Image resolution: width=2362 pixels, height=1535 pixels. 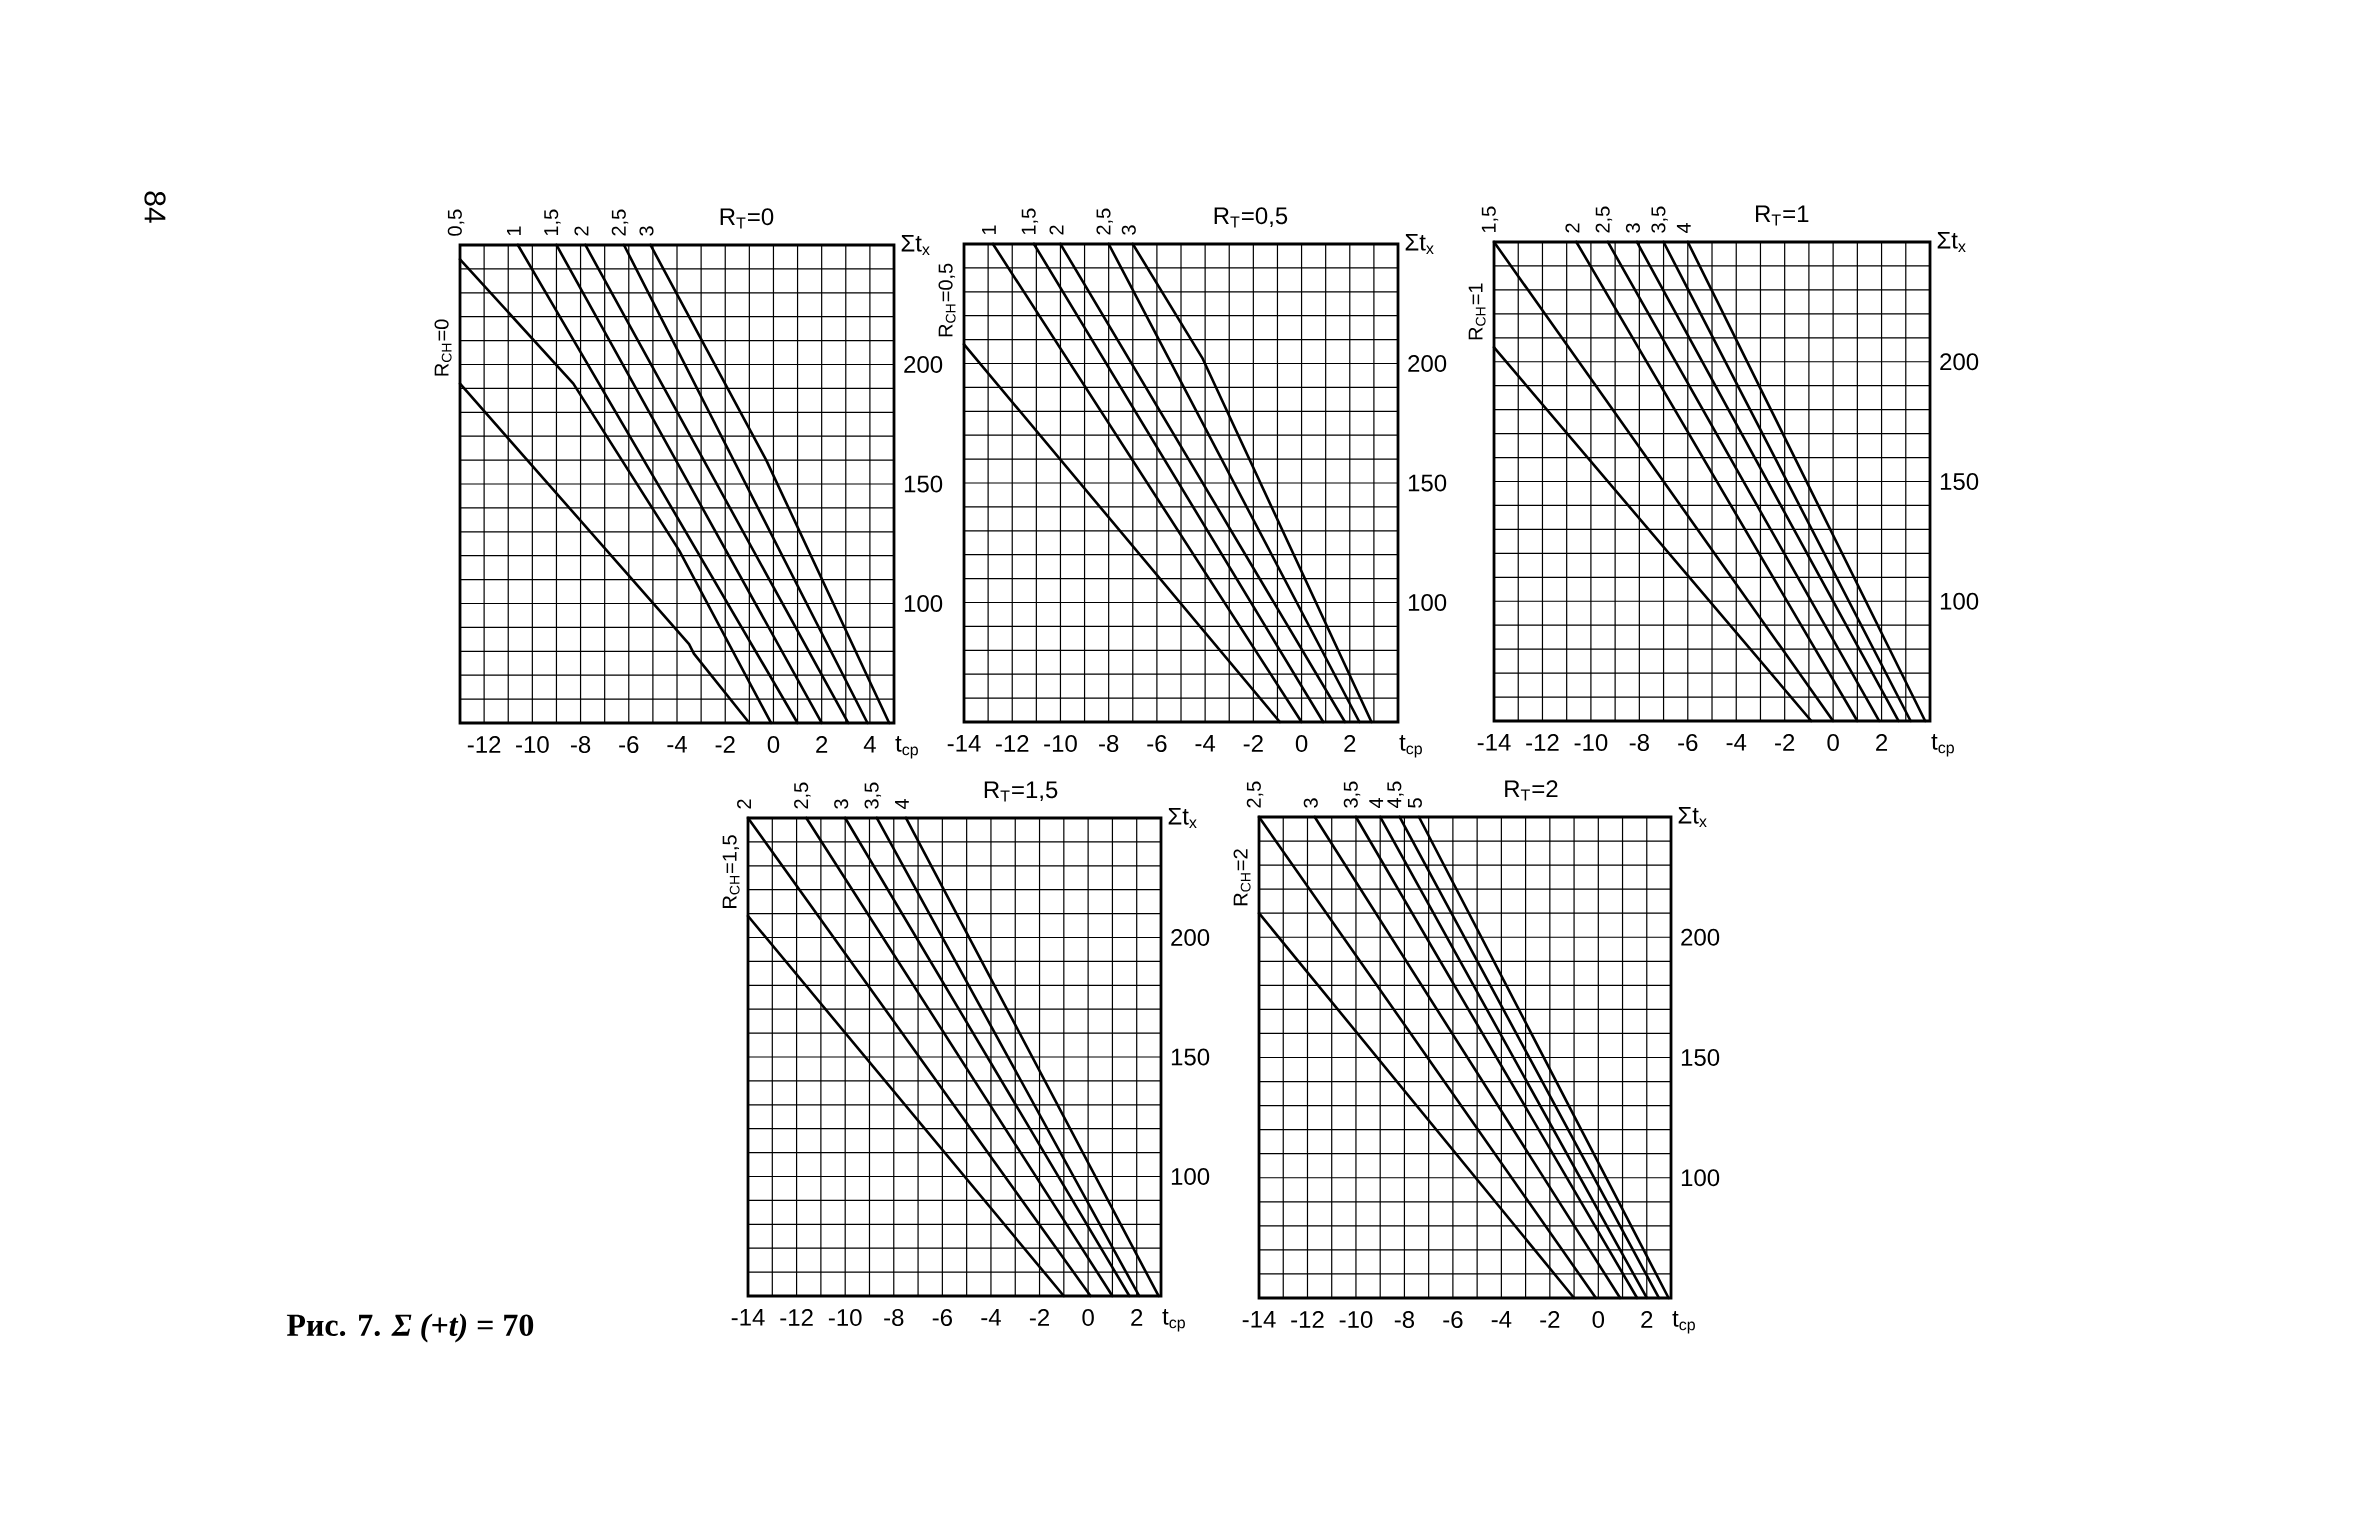 What do you see at coordinates (443, 347) in the screenshot?
I see `text: R$_{СН}$=0` at bounding box center [443, 347].